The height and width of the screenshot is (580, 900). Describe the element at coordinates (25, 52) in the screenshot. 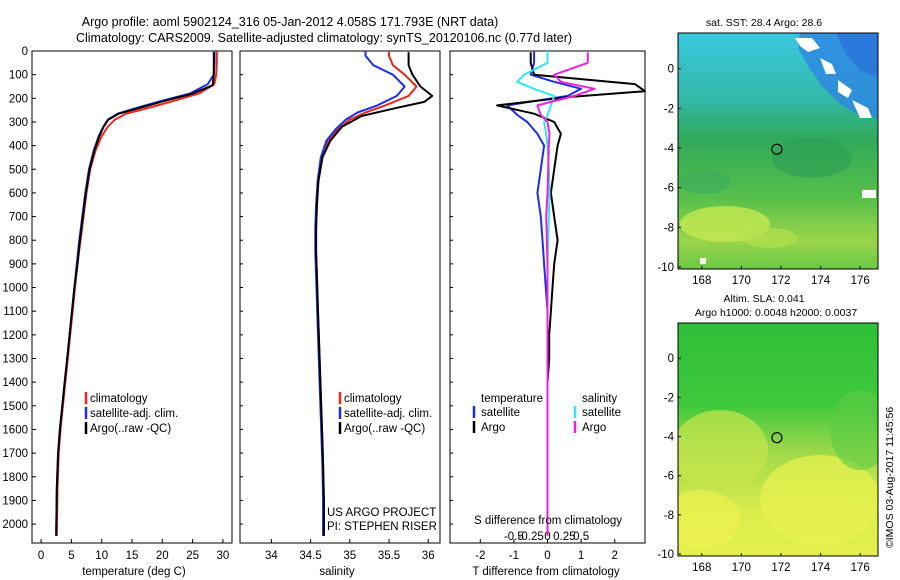

I see `depth-tick-label: 0` at that location.